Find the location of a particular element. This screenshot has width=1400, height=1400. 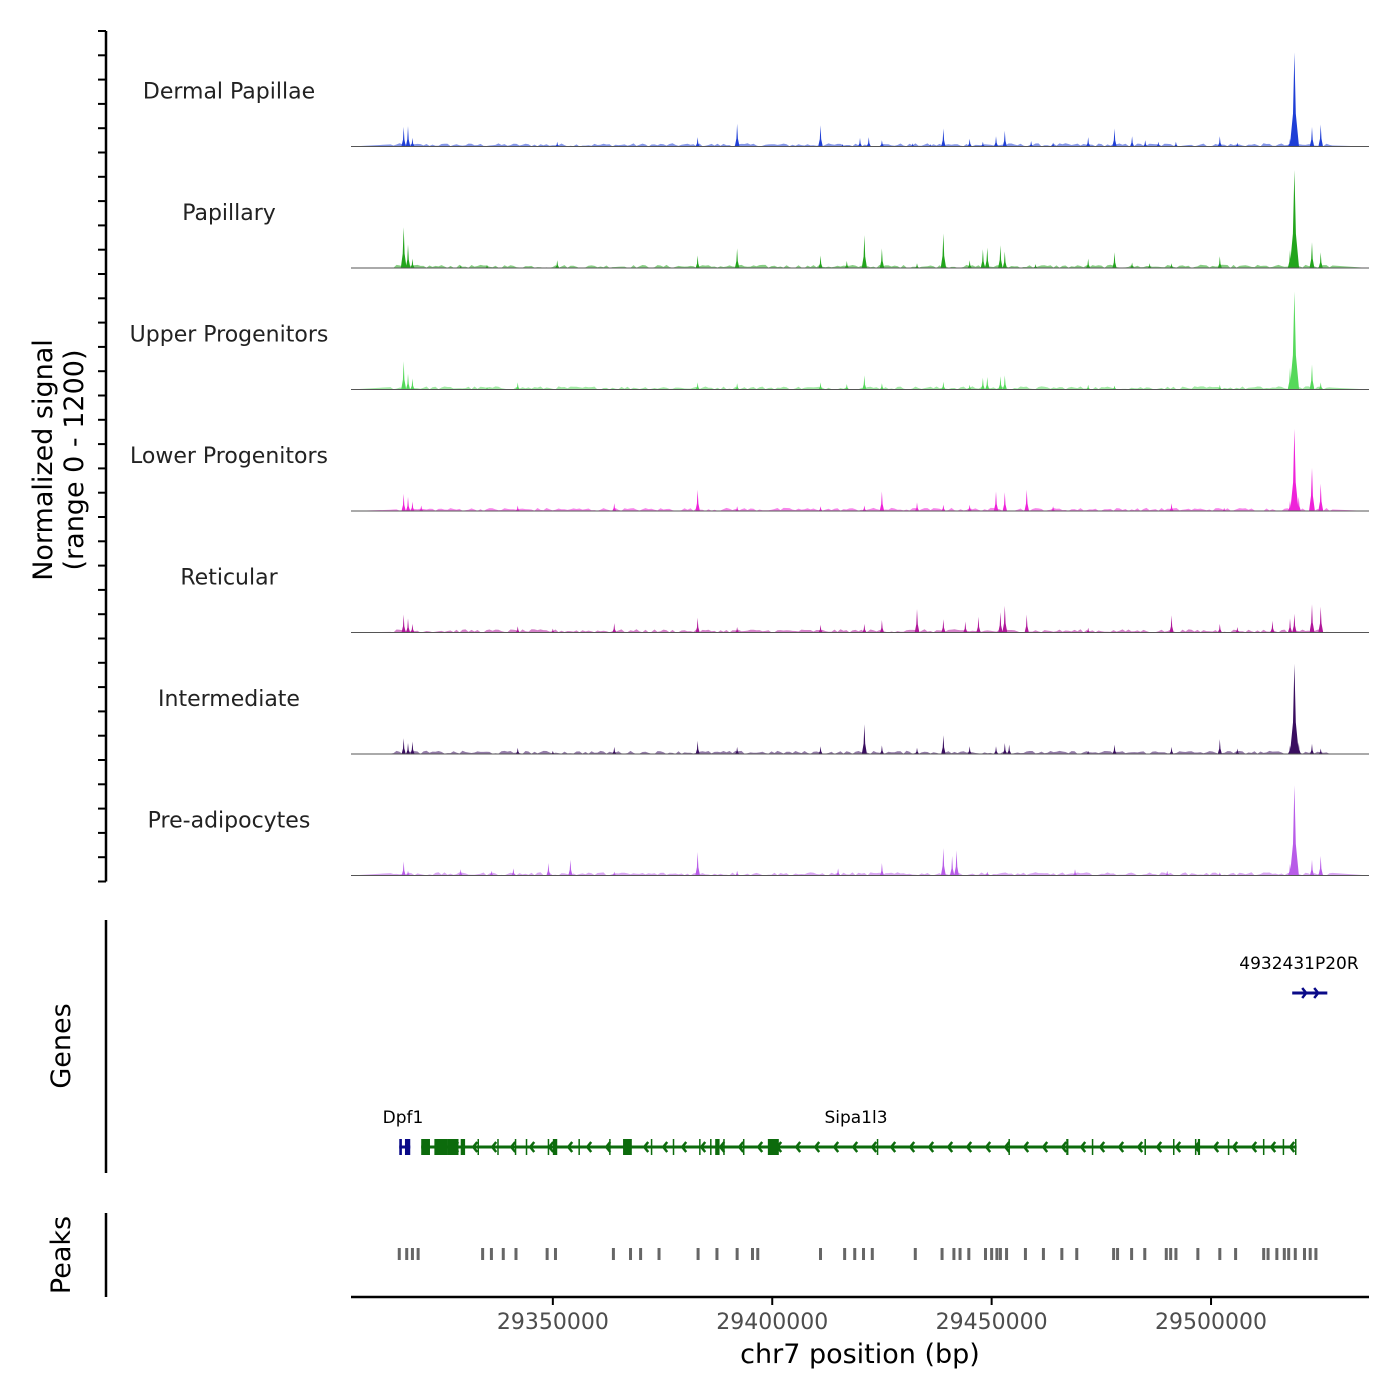

peak-regions is located at coordinates (857, 1254).